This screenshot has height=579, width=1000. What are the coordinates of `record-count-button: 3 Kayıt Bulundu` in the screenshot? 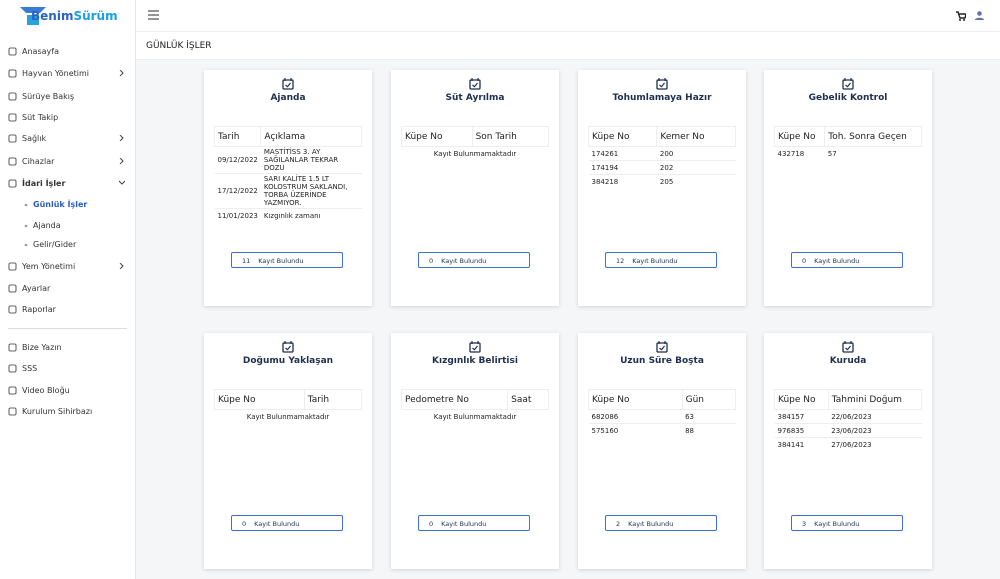 It's located at (847, 523).